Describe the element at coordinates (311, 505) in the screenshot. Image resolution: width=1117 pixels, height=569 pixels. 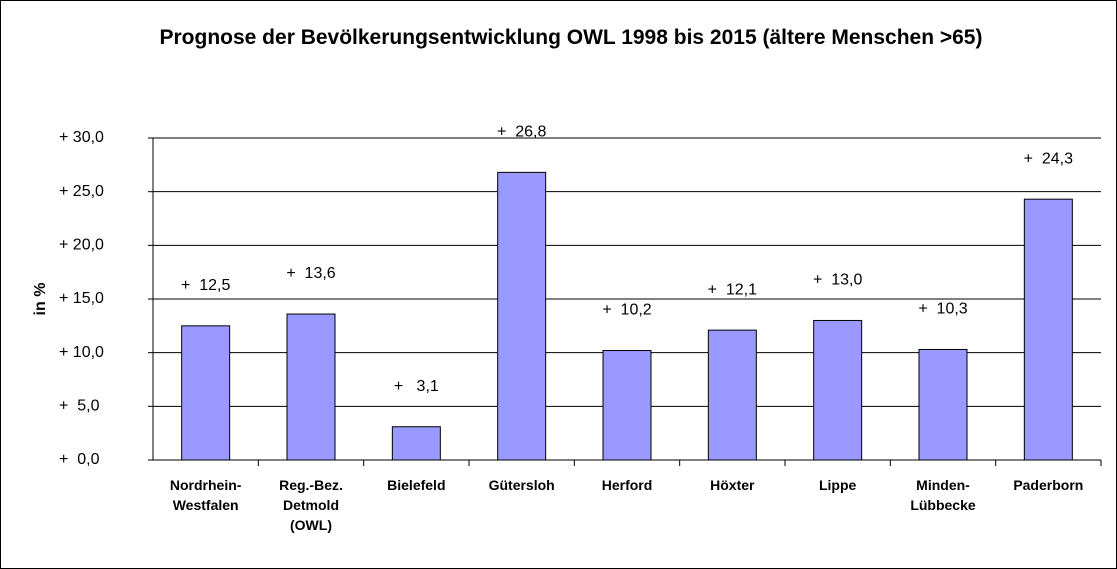
I see `x-tick-label: Reg.-Bez. Detmold (OWL)` at that location.